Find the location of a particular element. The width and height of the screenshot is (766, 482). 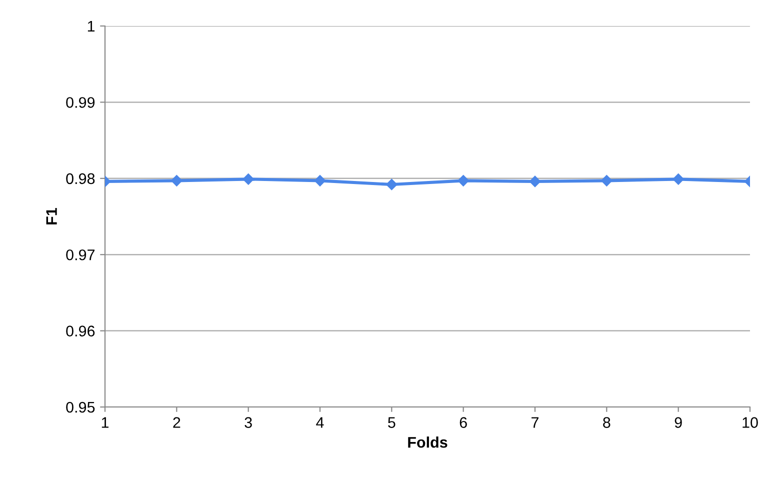

x-tick-label: 10 is located at coordinates (750, 422).